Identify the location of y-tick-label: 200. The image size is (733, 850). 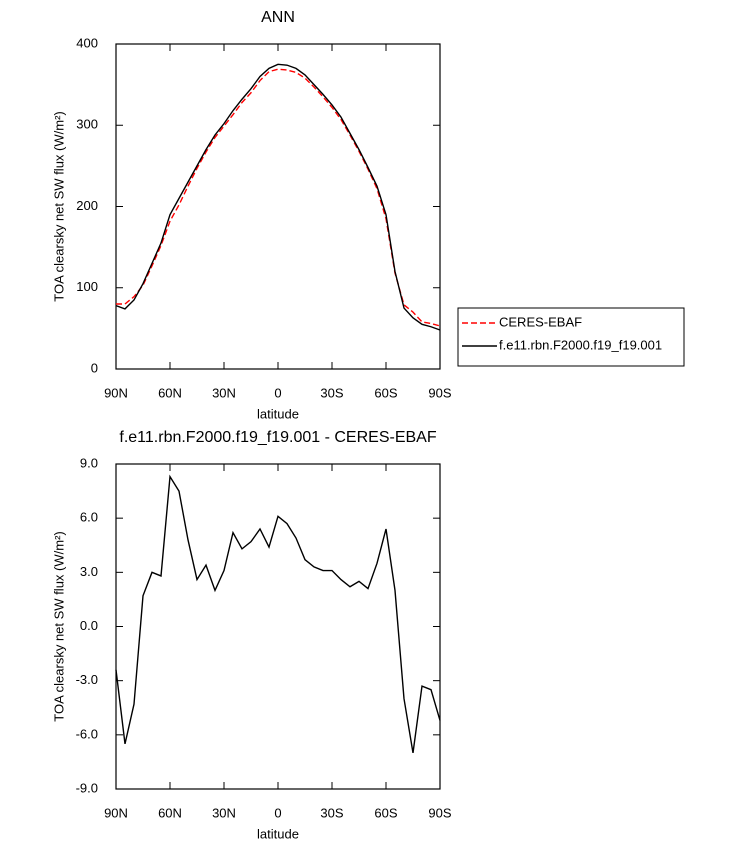
(87, 205).